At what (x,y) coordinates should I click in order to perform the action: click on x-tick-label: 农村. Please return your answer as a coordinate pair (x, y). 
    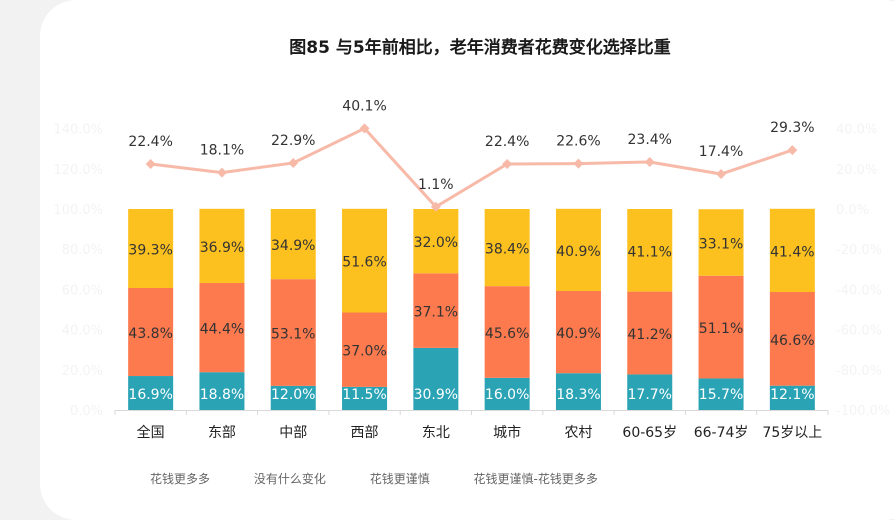
    Looking at the image, I should click on (578, 433).